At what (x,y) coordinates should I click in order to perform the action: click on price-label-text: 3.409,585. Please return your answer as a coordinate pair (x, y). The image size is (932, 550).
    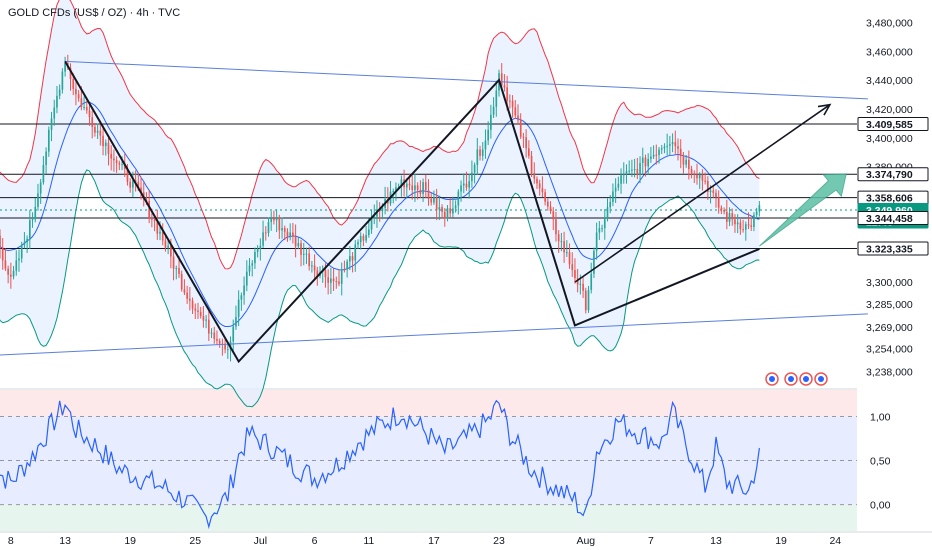
    Looking at the image, I should click on (889, 125).